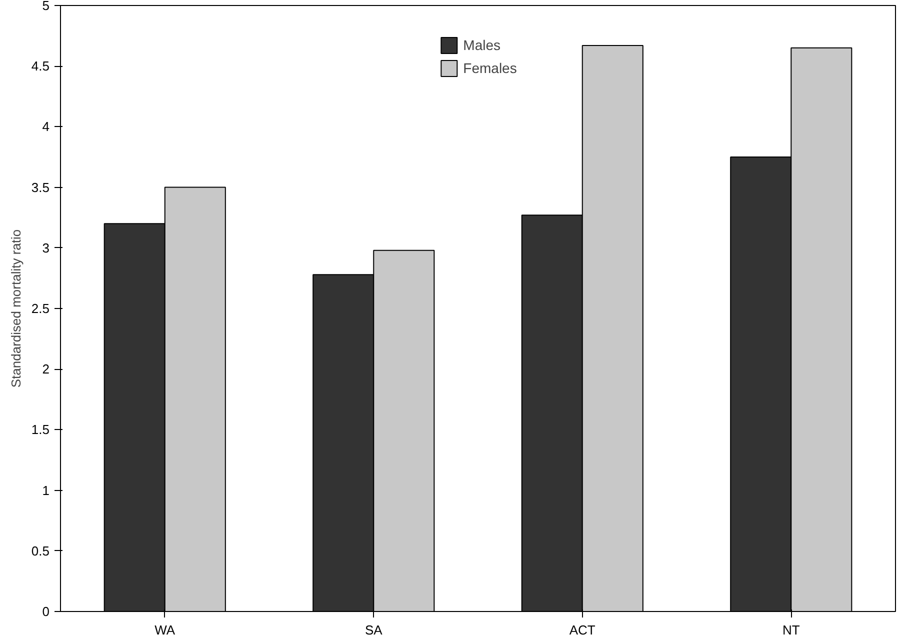 The height and width of the screenshot is (644, 907). Describe the element at coordinates (40, 187) in the screenshot. I see `y-tick-label: 3.5` at that location.